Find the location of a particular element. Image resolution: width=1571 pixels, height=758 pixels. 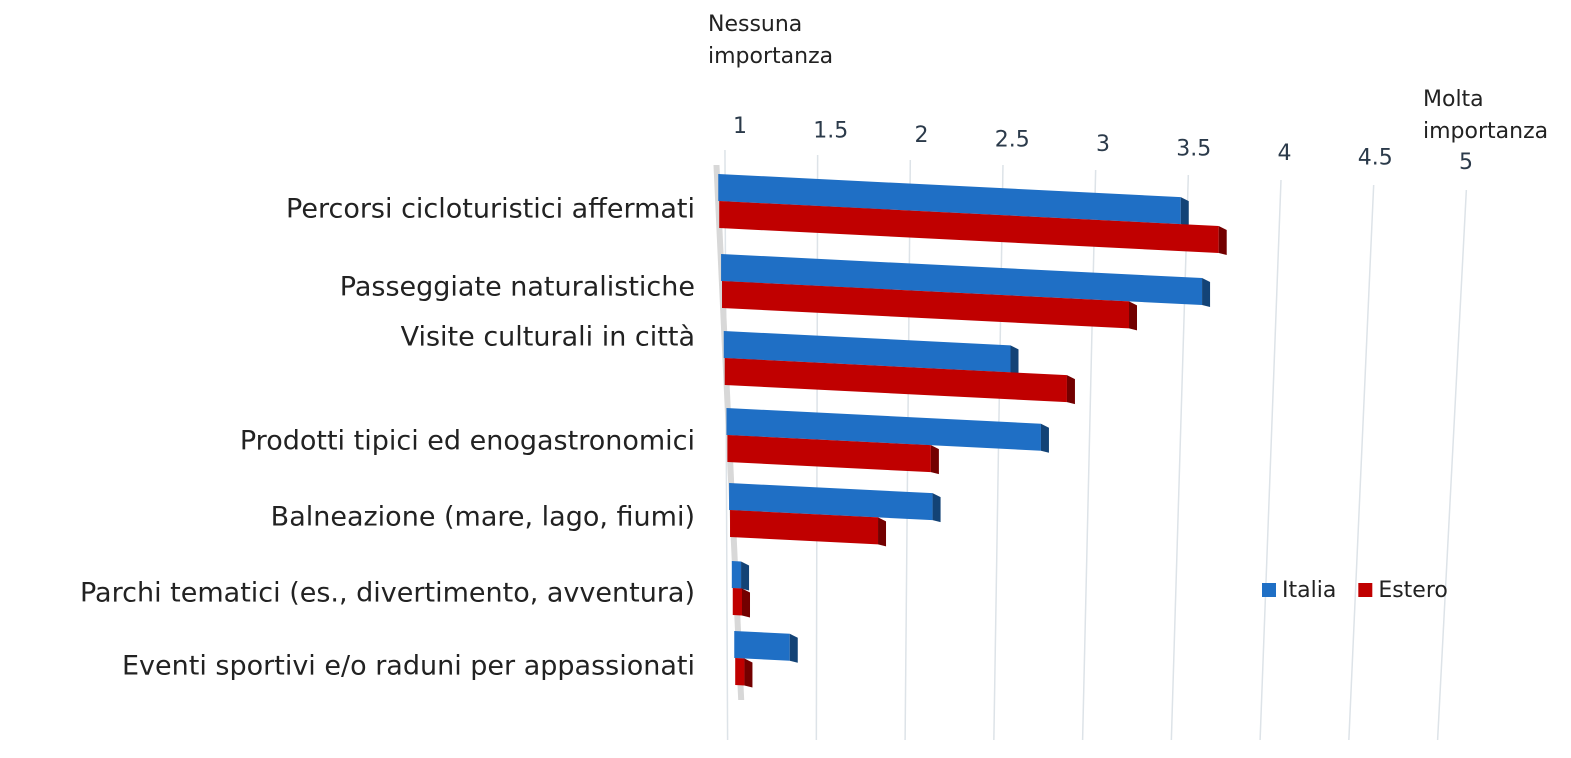

category-label: Passeggiate naturalistiche is located at coordinates (517, 287).